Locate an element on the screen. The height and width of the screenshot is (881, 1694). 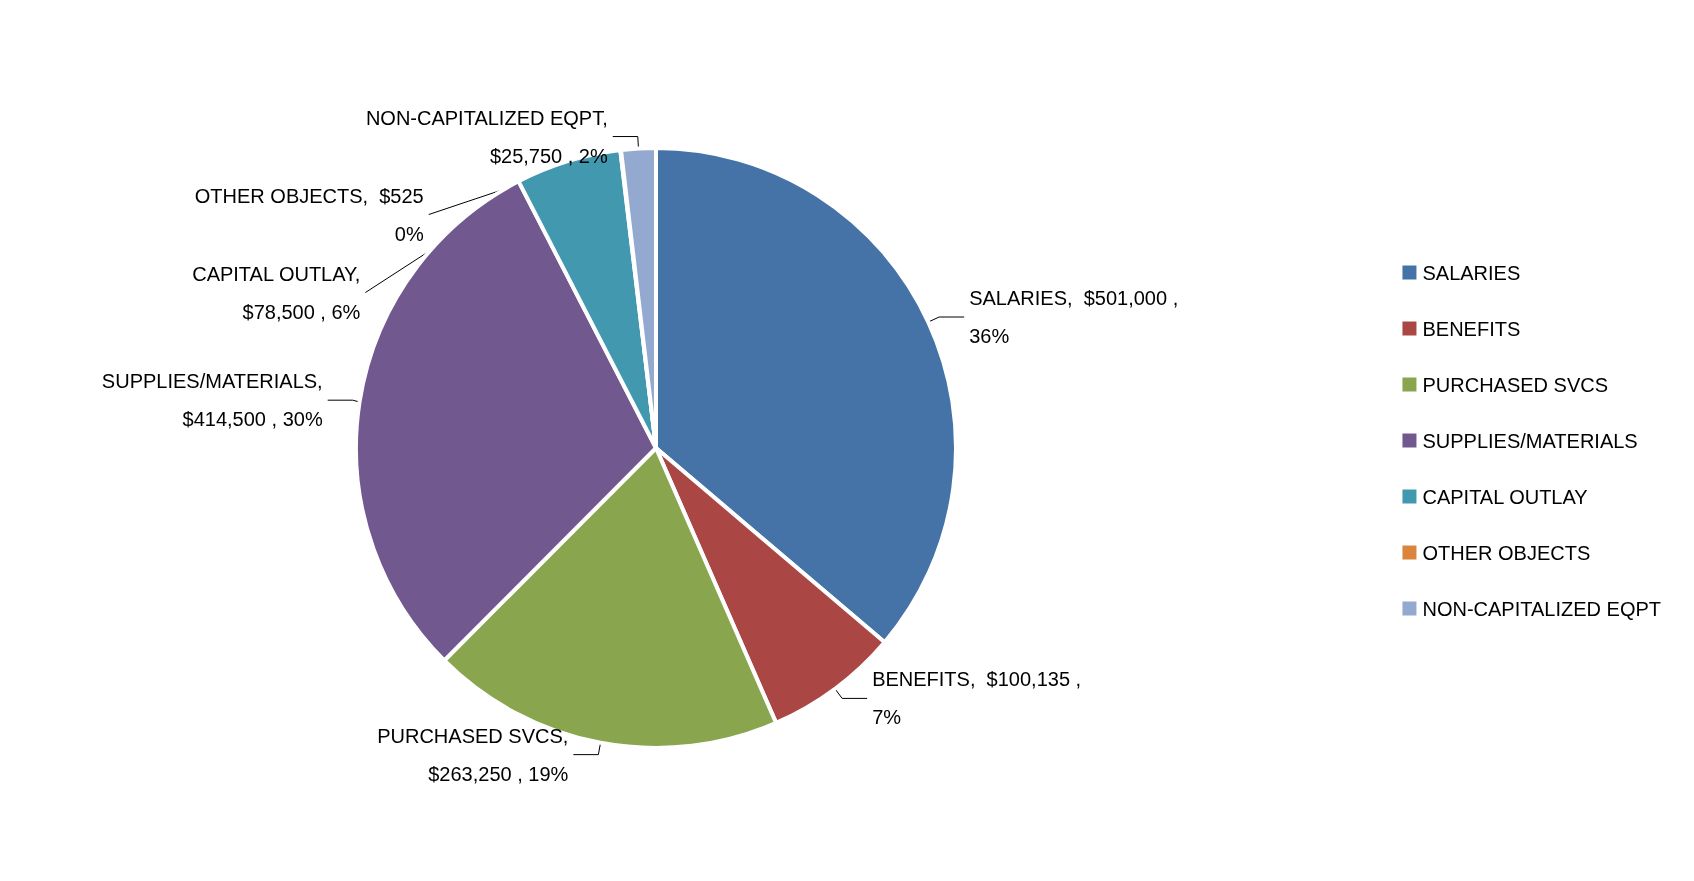
legend-label: NON-CAPITALIZED EQPT is located at coordinates (1541, 608).